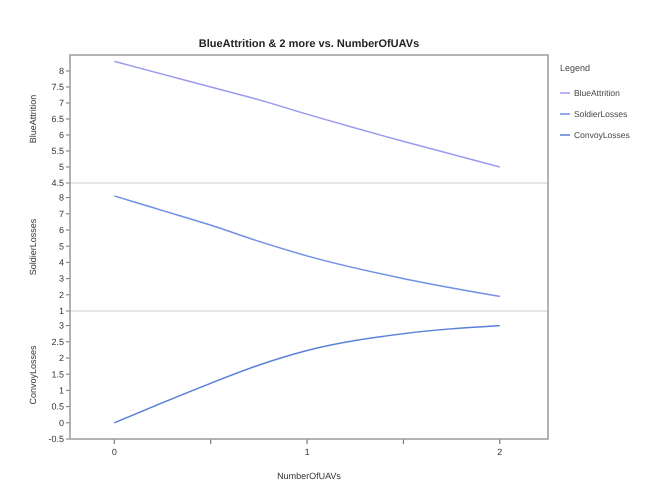 The width and height of the screenshot is (655, 487). I want to click on y-tick-label: 2.5, so click(57, 341).